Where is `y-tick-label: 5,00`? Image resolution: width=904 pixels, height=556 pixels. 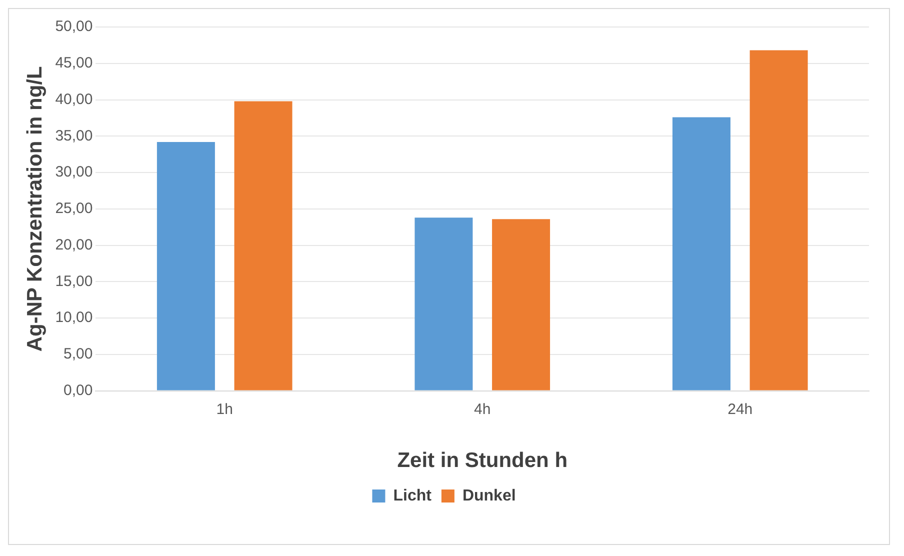
y-tick-label: 5,00 is located at coordinates (78, 354).